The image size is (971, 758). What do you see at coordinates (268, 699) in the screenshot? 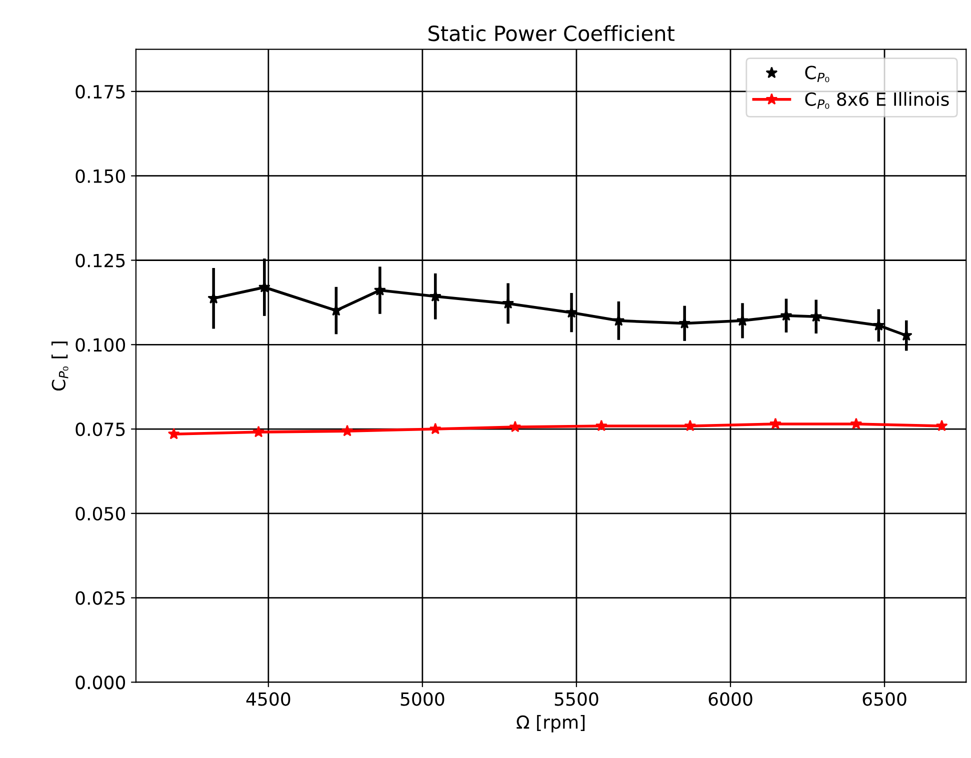
I see `x-tick-label: 4500` at bounding box center [268, 699].